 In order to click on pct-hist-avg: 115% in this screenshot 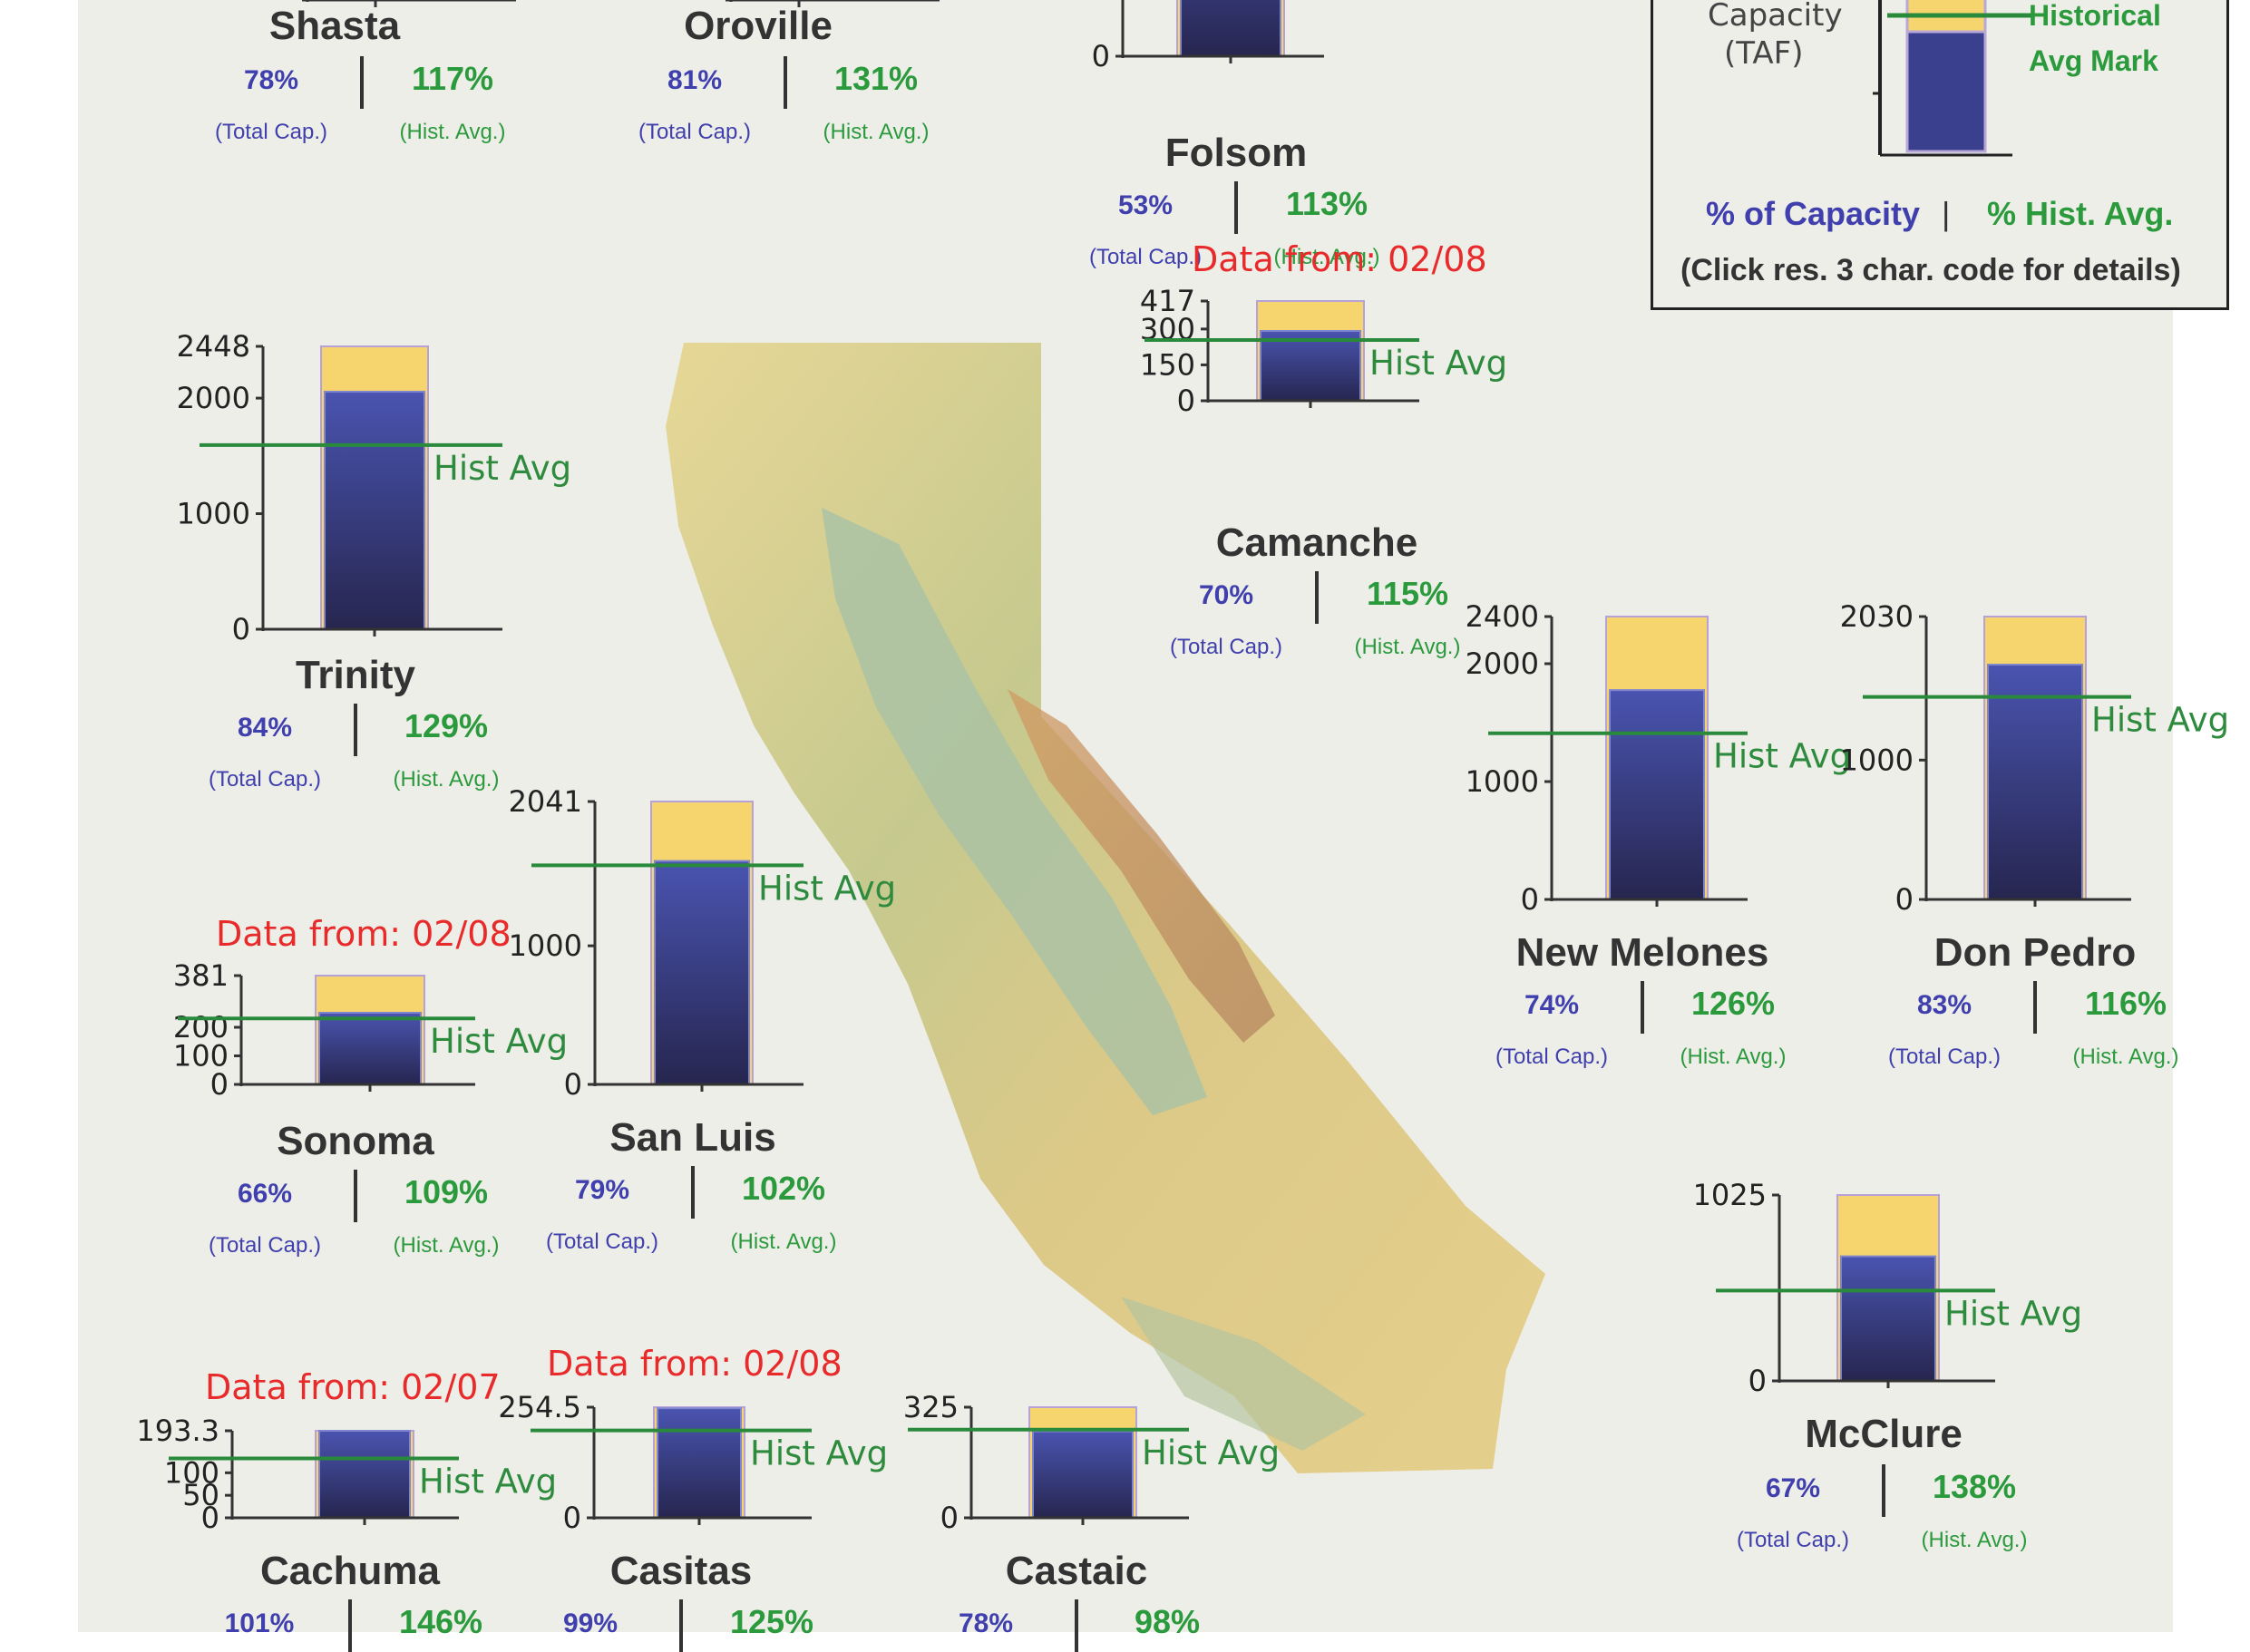, I will do `click(1407, 594)`.